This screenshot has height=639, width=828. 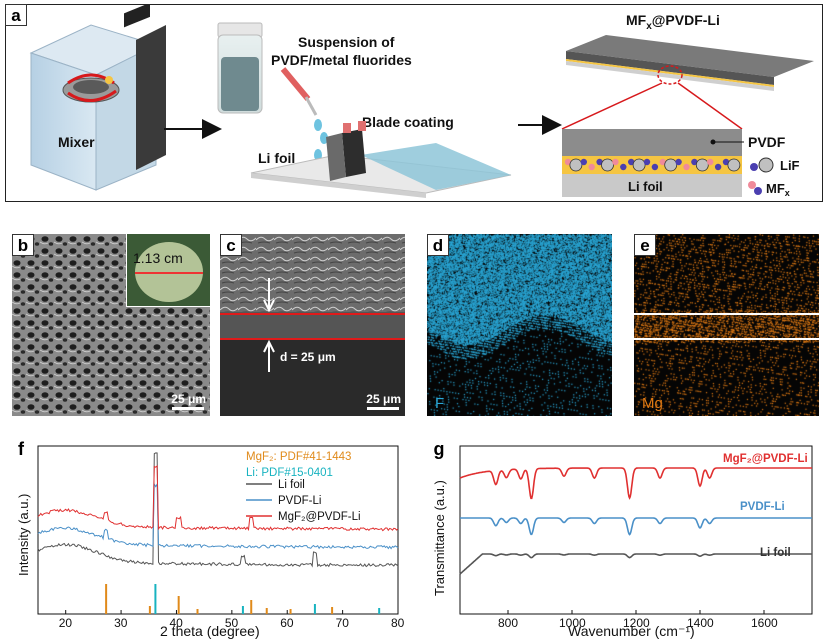 What do you see at coordinates (754, 167) in the screenshot?
I see `legend-lif-small` at bounding box center [754, 167].